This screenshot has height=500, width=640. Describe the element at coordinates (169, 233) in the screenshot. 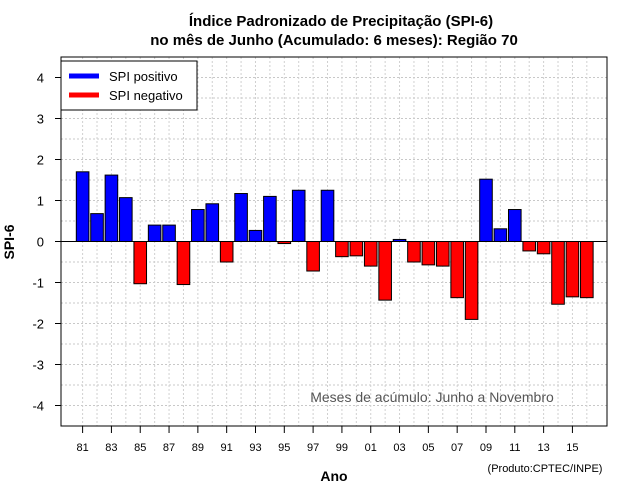

I see `bar-1987` at that location.